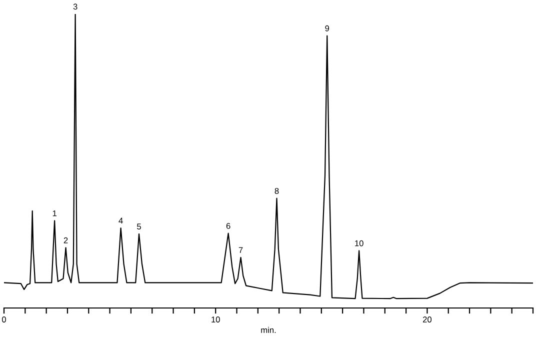 Image resolution: width=537 pixels, height=340 pixels. Describe the element at coordinates (268, 329) in the screenshot. I see `x-axis-title: min.` at that location.